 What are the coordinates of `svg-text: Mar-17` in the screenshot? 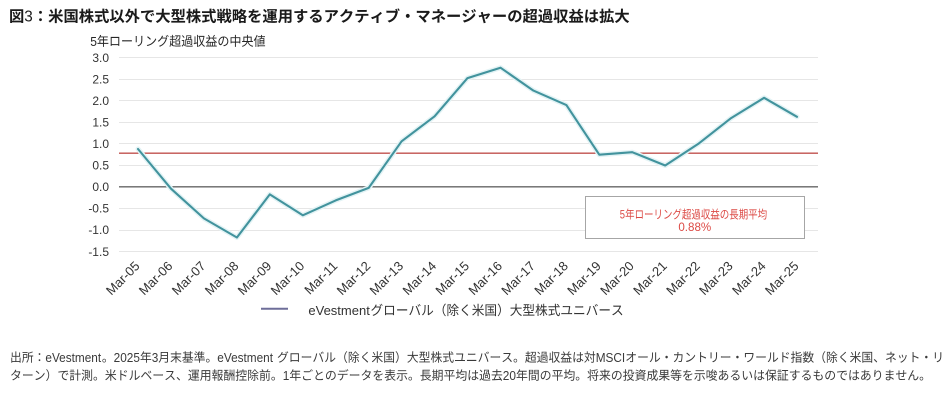 It's located at (518, 278).